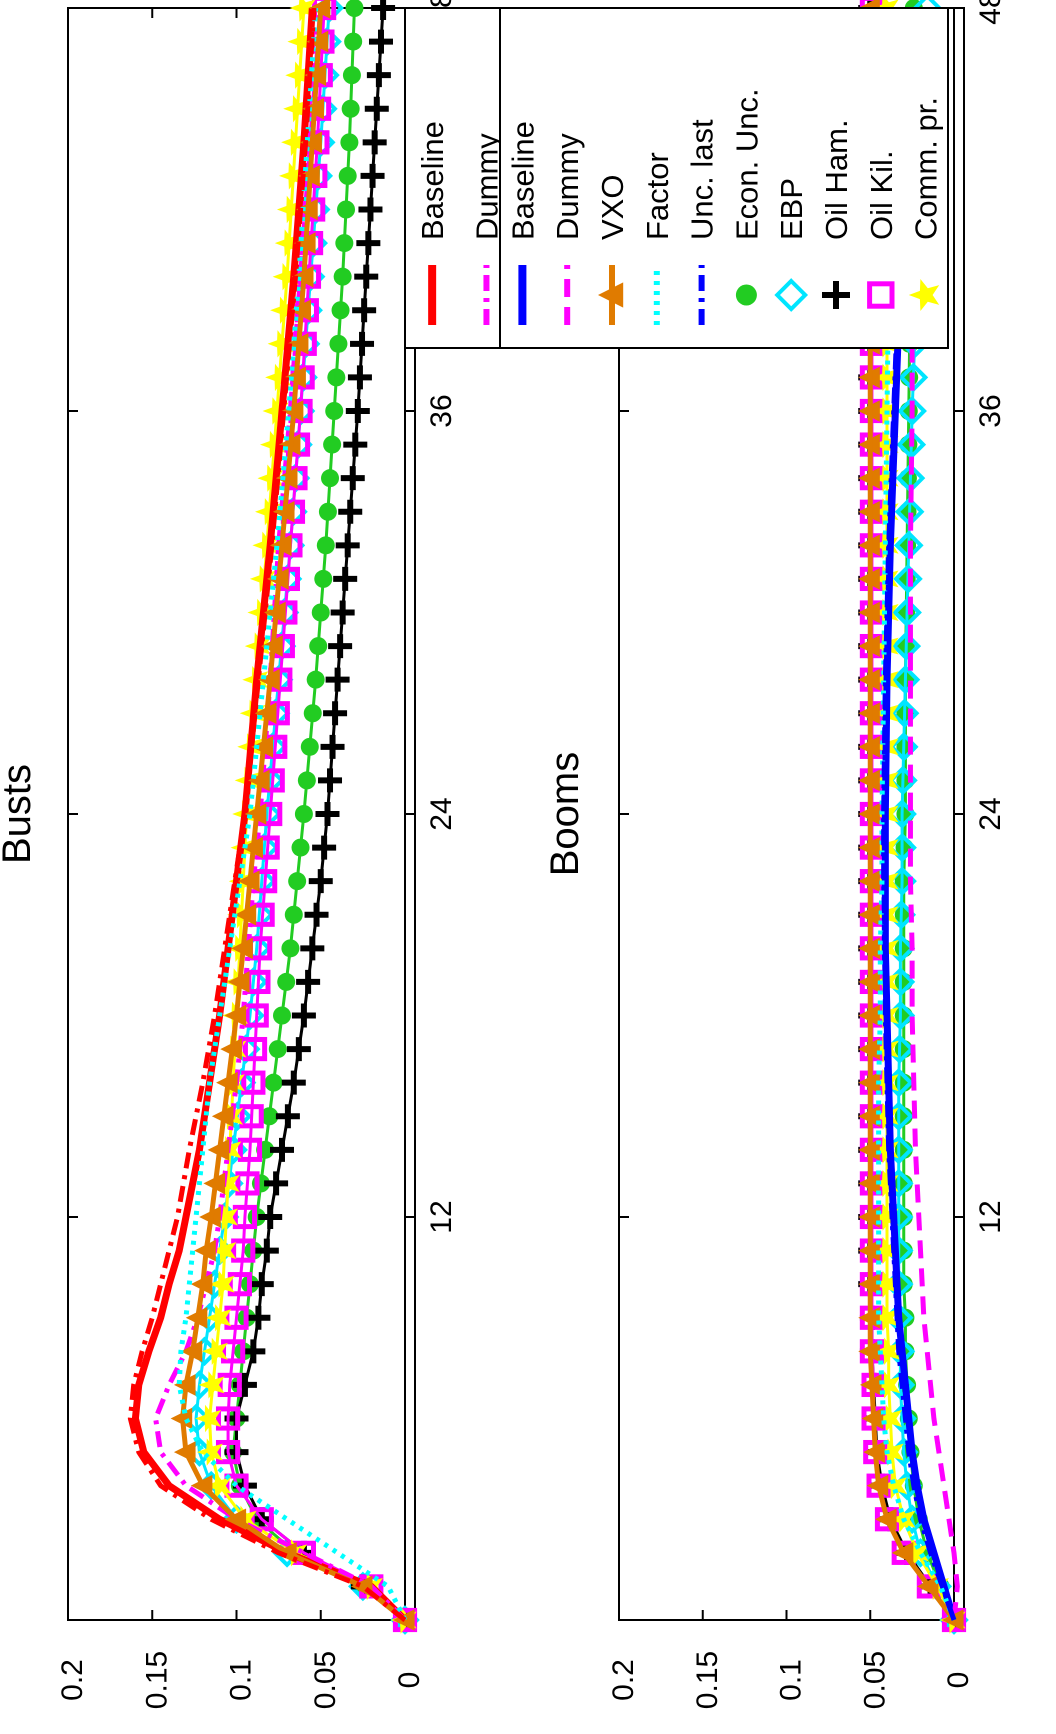 The width and height of the screenshot is (1056, 1734). Describe the element at coordinates (926, 204) in the screenshot. I see `legend-entry-comm-pr: Comm. pr.` at that location.